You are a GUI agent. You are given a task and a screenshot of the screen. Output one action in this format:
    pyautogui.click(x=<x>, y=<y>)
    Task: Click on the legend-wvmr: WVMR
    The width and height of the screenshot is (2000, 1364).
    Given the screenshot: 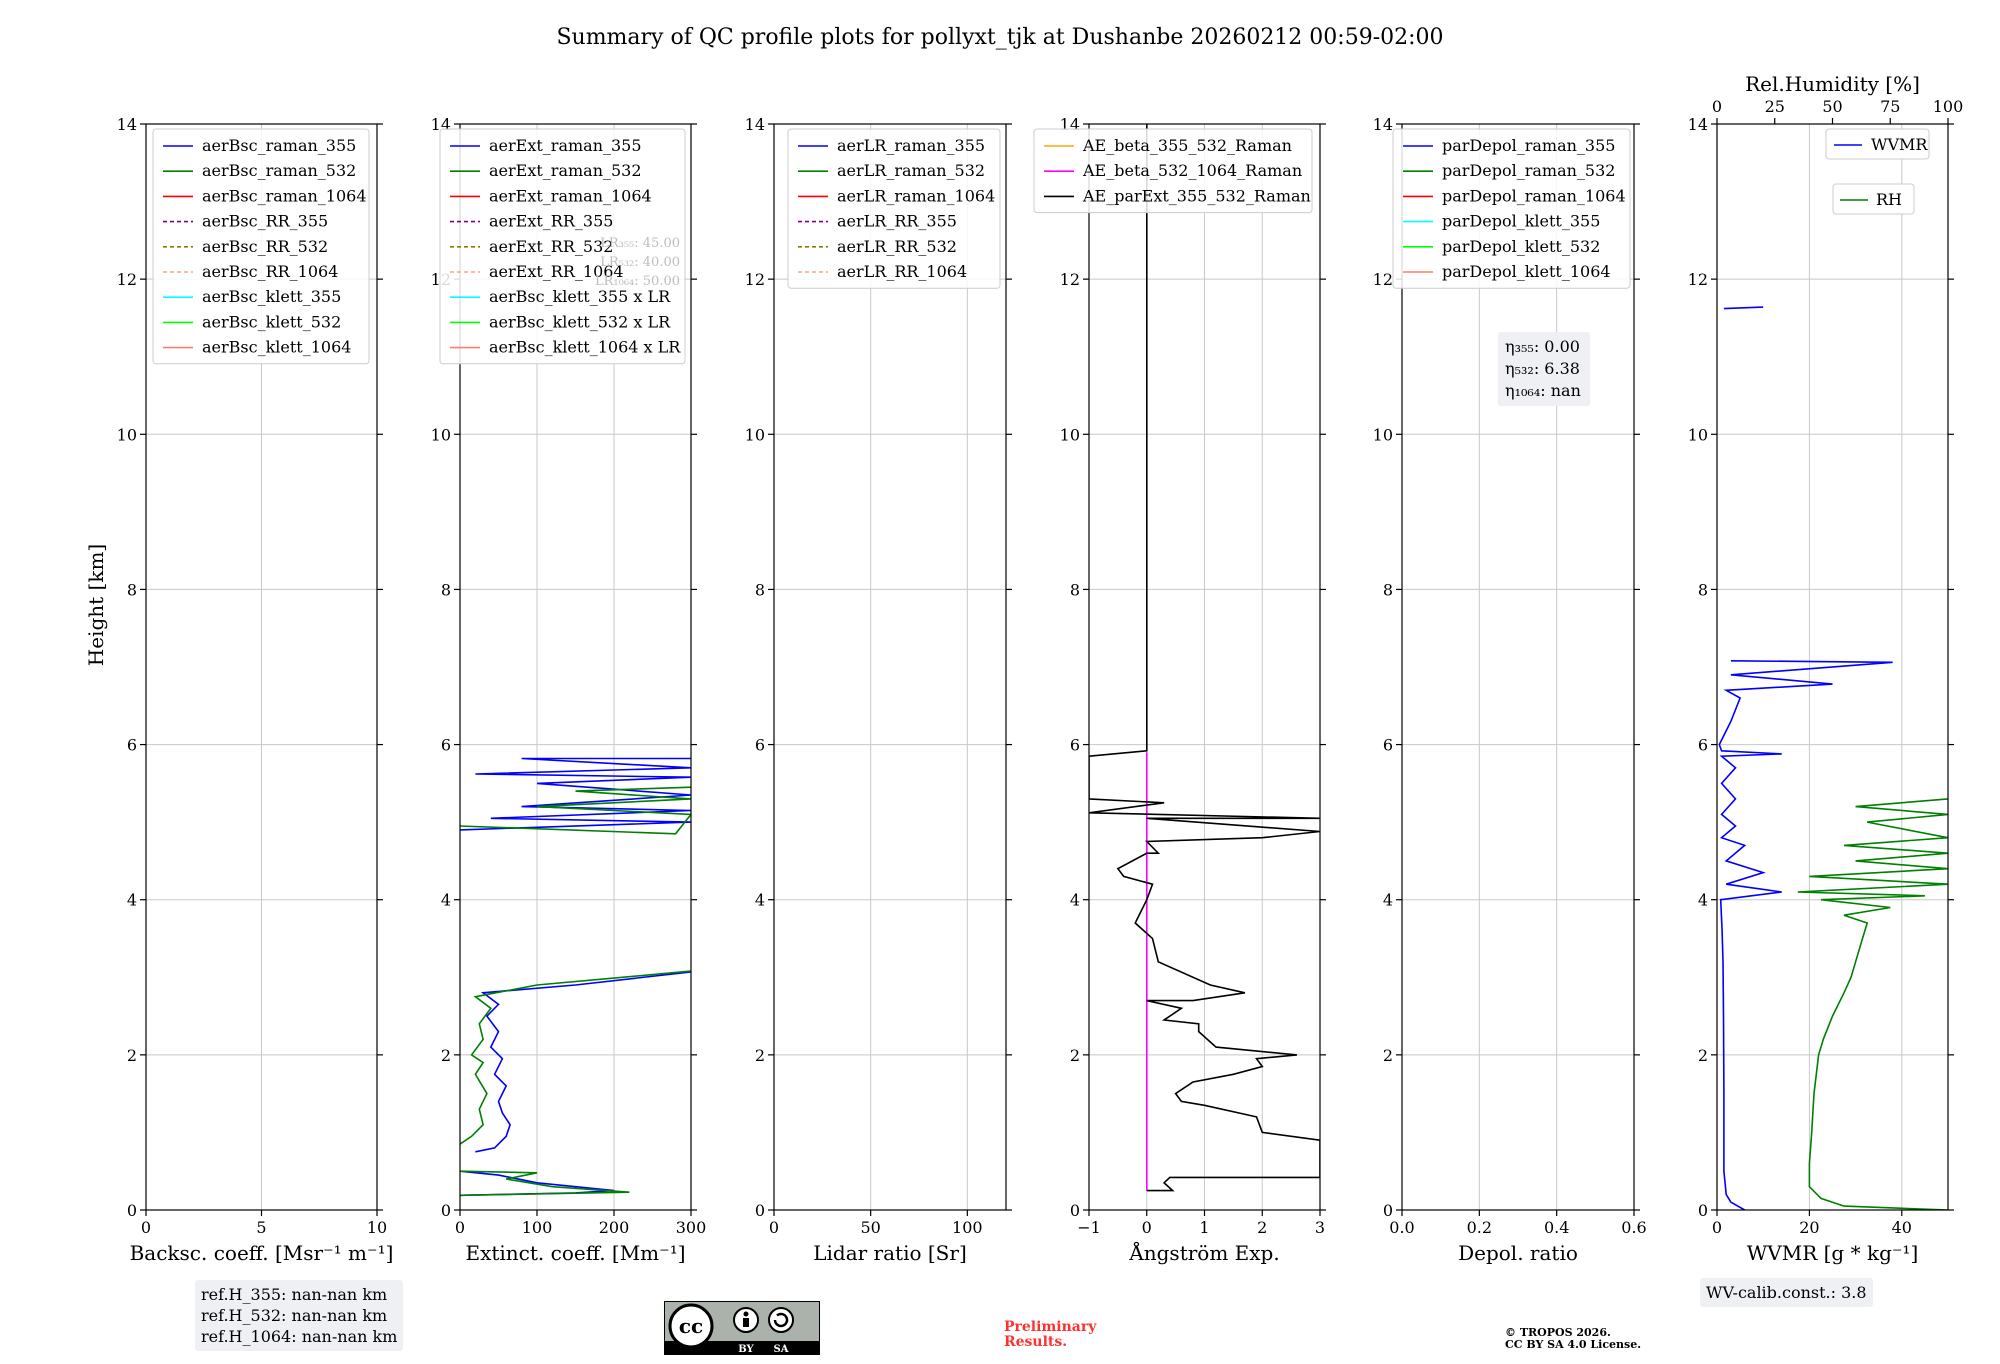 What is the action you would take?
    pyautogui.click(x=1877, y=144)
    